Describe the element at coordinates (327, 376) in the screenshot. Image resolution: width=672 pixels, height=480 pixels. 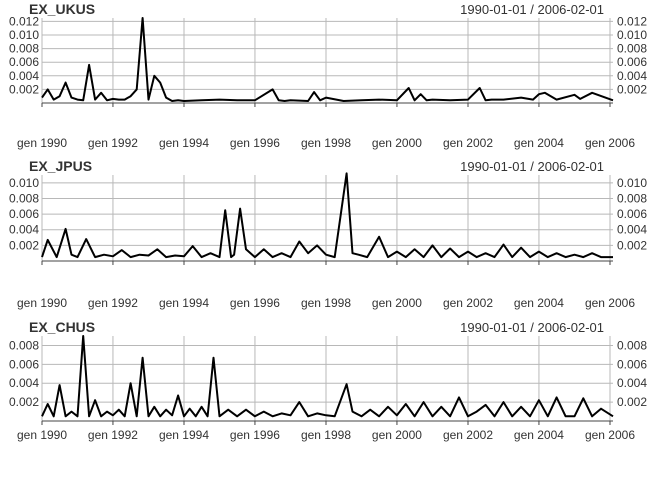
I see `series-line` at that location.